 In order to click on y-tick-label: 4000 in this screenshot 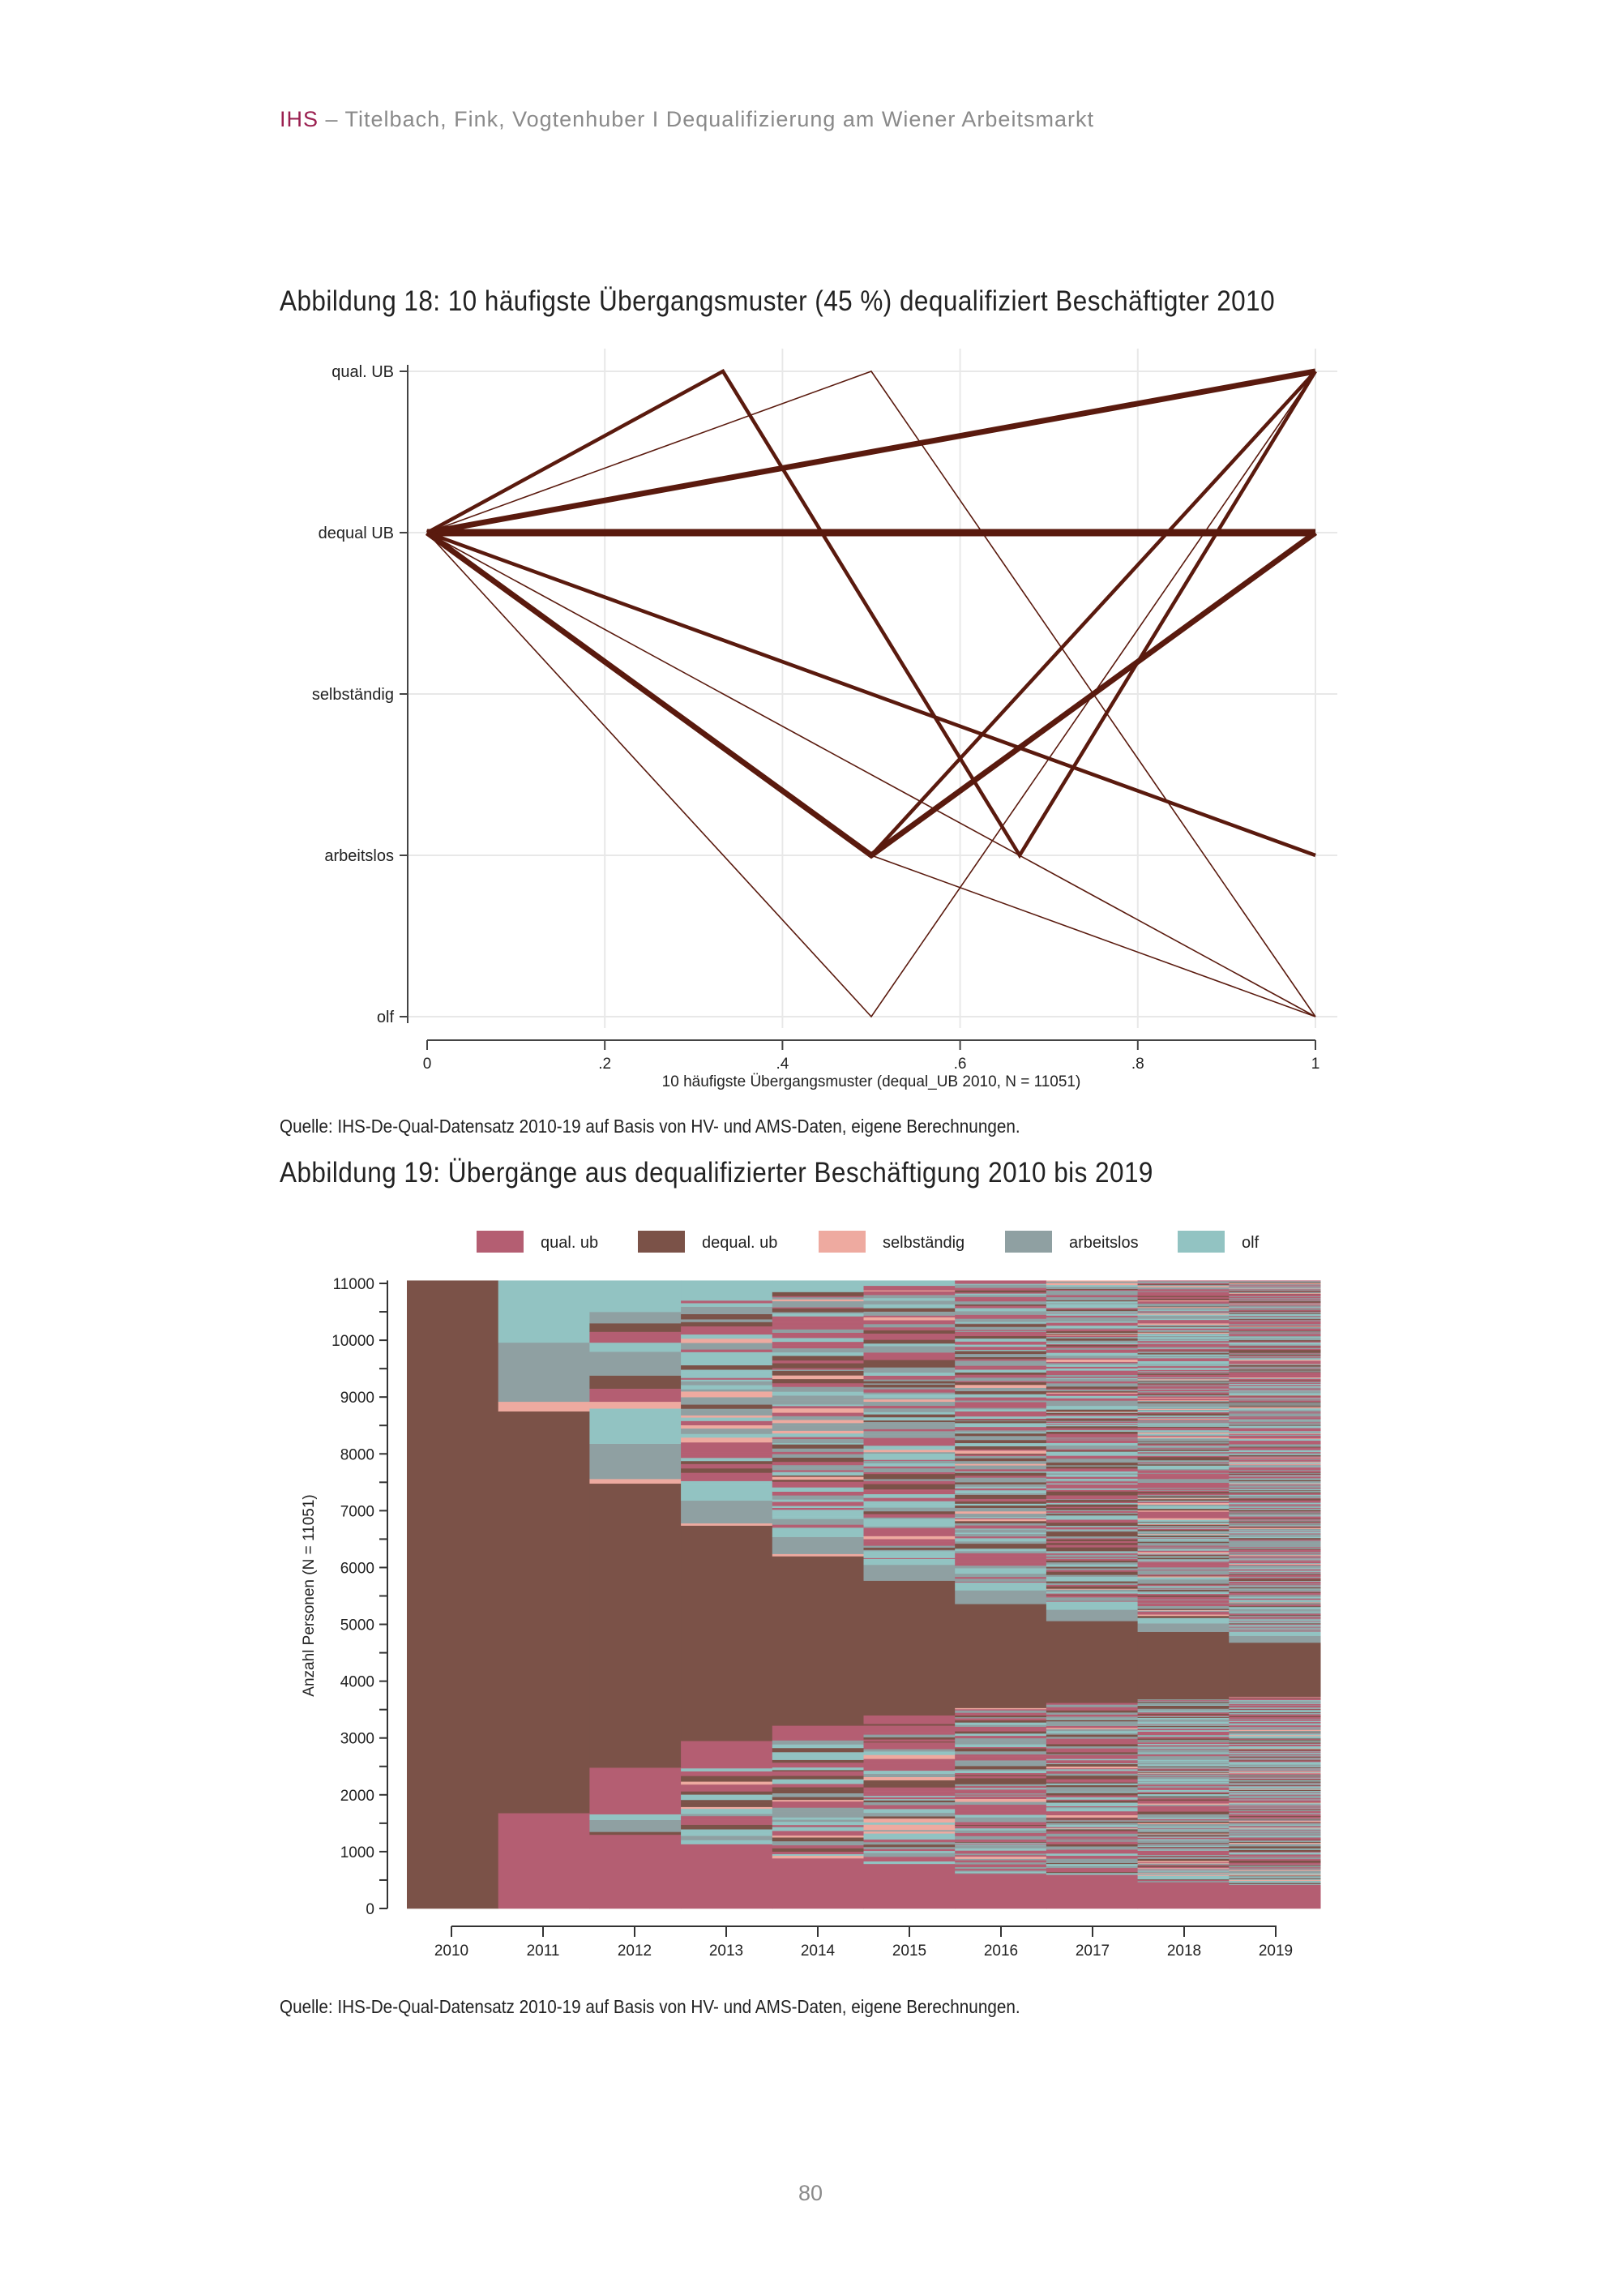, I will do `click(357, 1683)`.